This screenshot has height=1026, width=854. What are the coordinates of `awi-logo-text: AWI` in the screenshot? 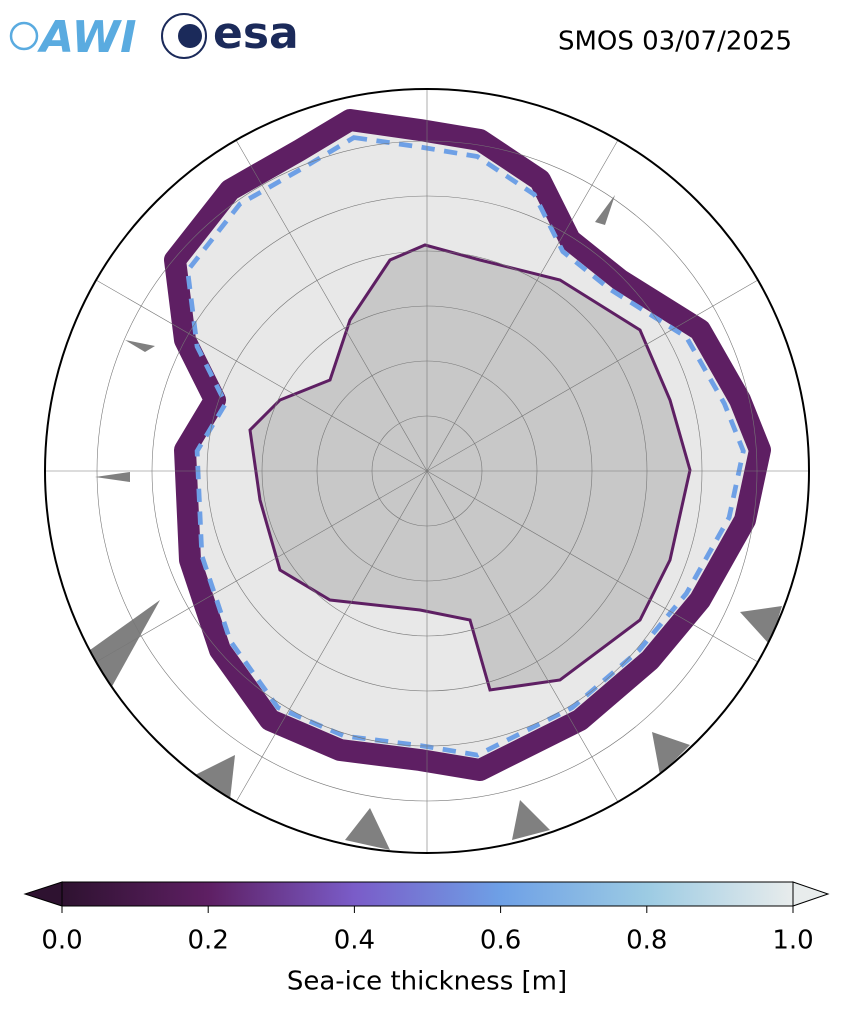 It's located at (87, 37).